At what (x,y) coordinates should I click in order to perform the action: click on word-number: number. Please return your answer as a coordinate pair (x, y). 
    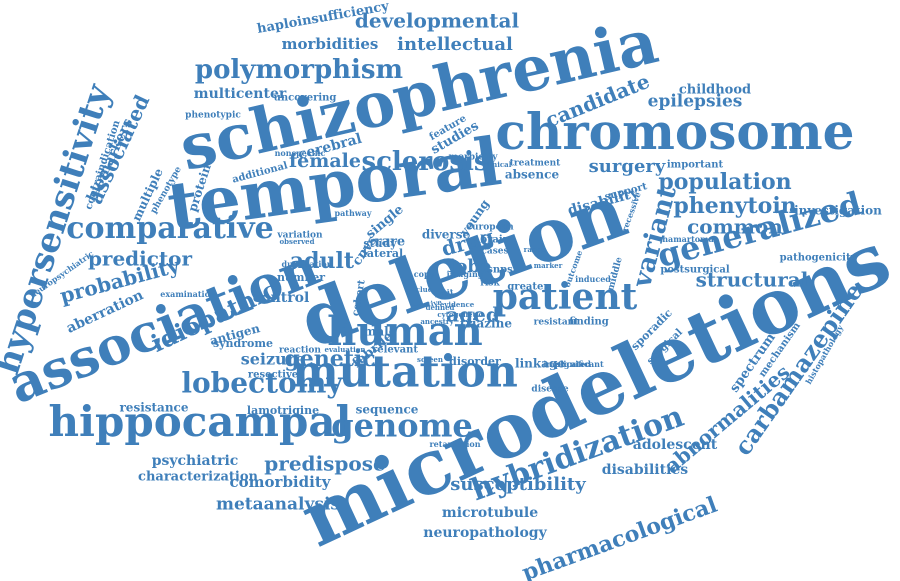
    Looking at the image, I should click on (301, 277).